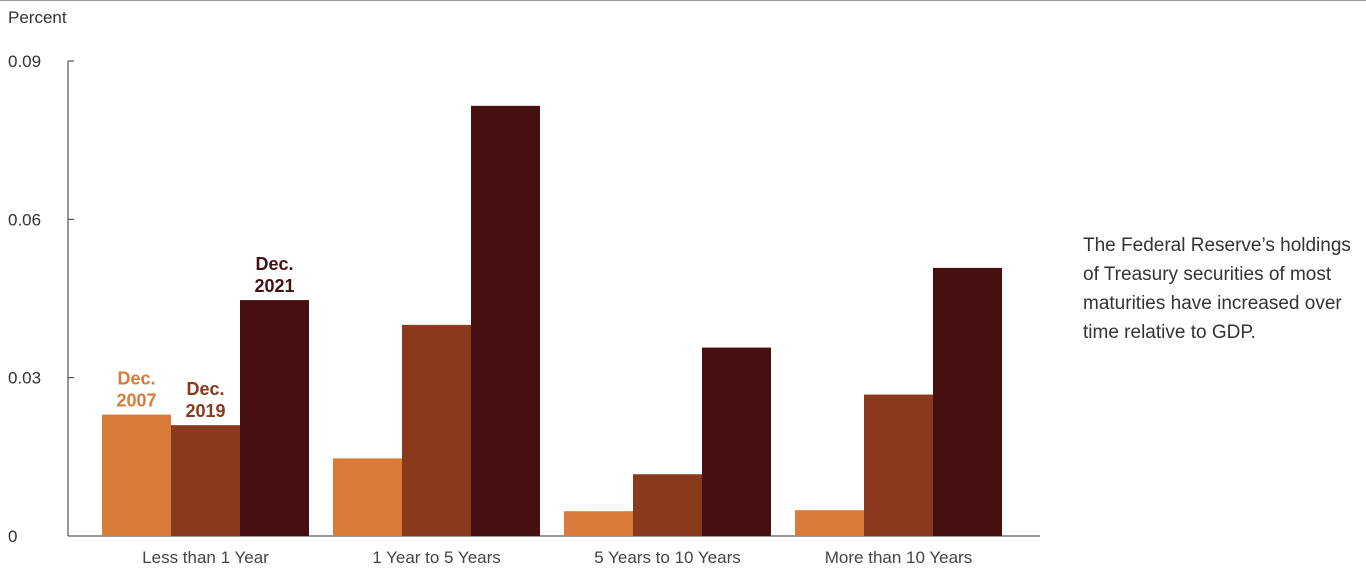 Image resolution: width=1366 pixels, height=571 pixels. Describe the element at coordinates (24, 61) in the screenshot. I see `y-tick-label: 0.09` at that location.